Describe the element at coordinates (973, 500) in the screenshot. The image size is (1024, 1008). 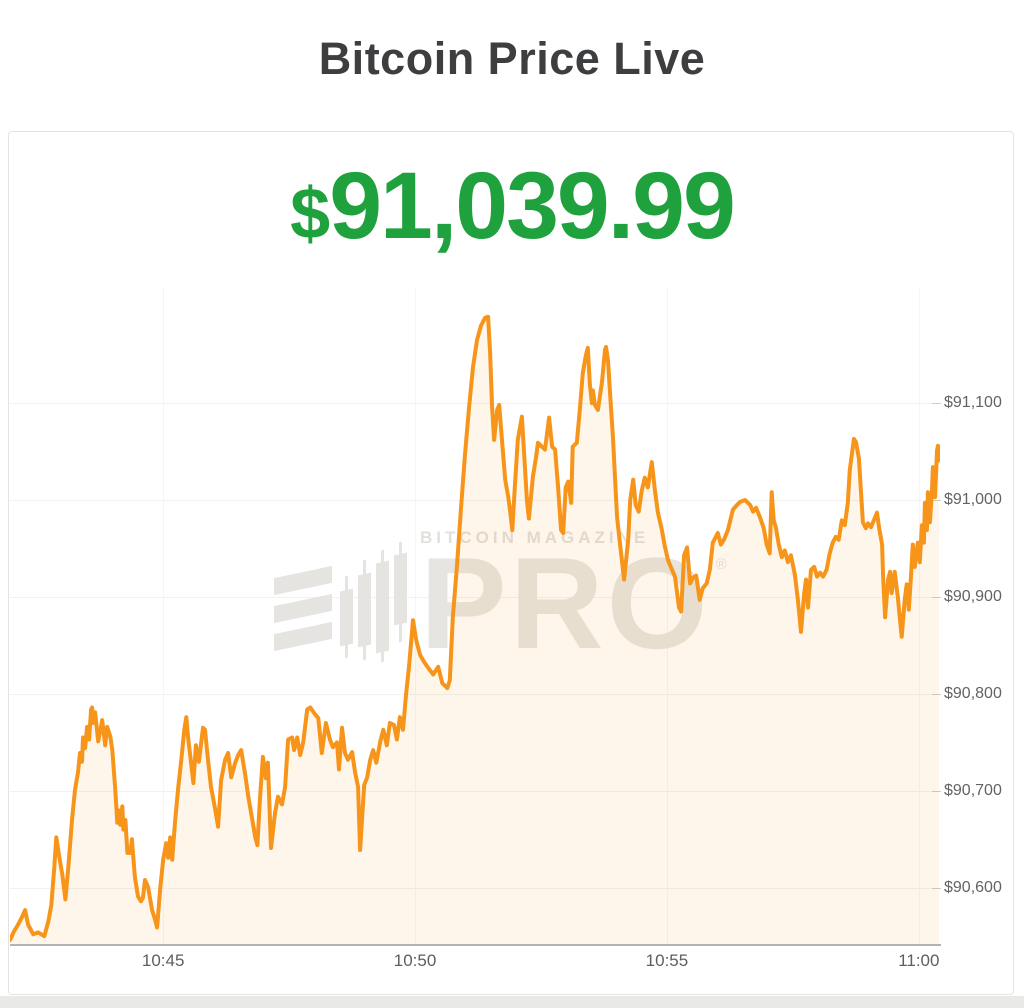
I see `y-axis-label: $91,000` at that location.